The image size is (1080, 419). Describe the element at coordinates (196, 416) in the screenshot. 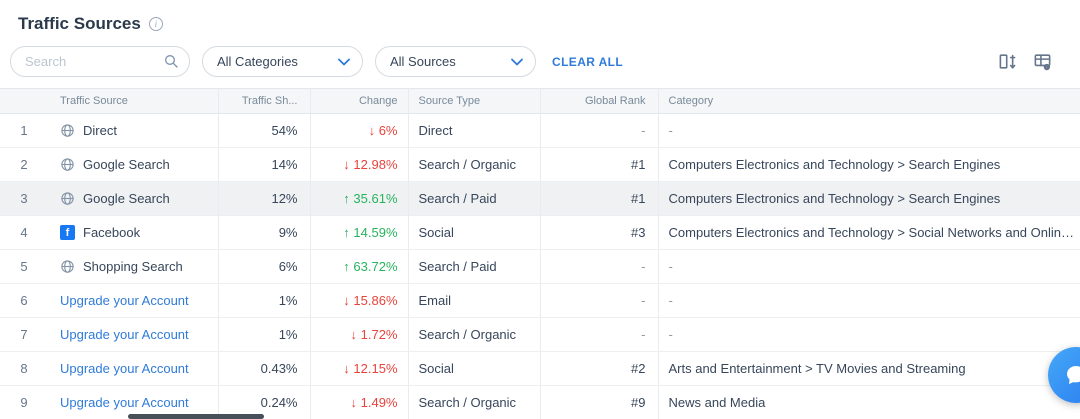

I see `horizontal-scrollbar-thumb` at that location.